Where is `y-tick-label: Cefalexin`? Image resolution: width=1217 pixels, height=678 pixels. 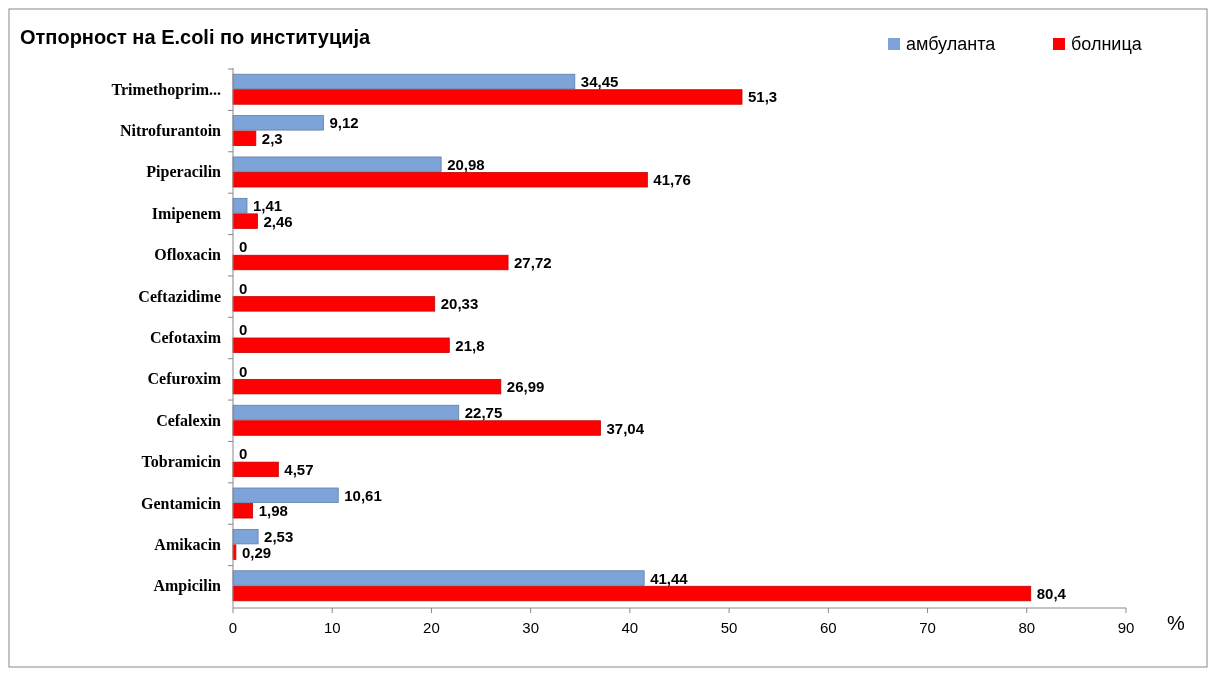
y-tick-label: Cefalexin is located at coordinates (189, 420).